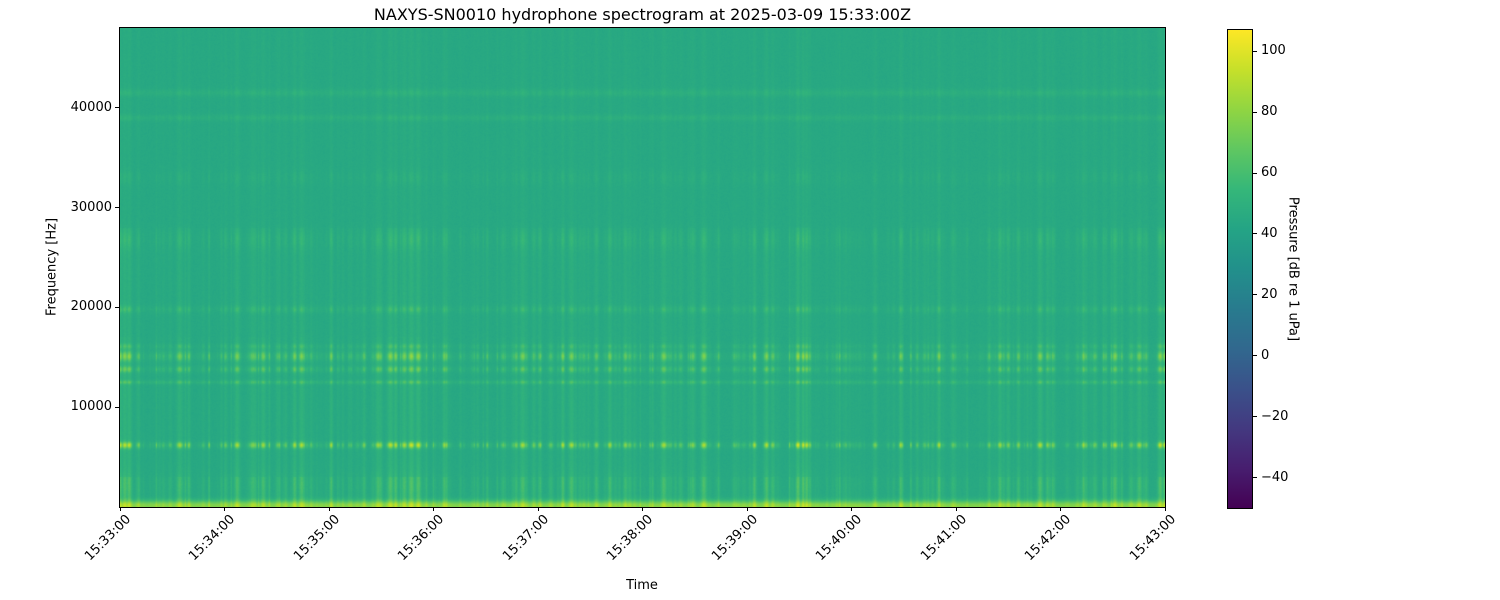 This screenshot has width=1500, height=600. Describe the element at coordinates (1048, 538) in the screenshot. I see `x-tick-label: 15:42:00` at that location.